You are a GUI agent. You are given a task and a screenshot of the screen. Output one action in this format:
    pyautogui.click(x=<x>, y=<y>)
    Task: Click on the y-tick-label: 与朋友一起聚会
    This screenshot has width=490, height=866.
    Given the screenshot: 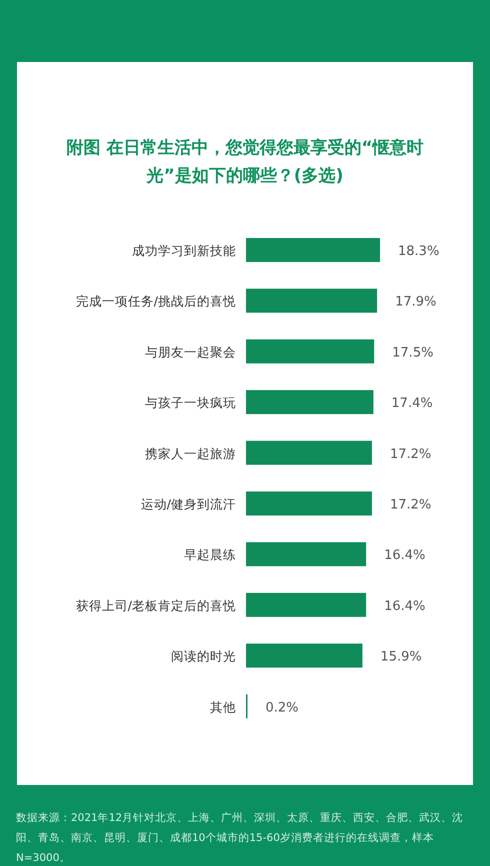 What is the action you would take?
    pyautogui.click(x=190, y=352)
    